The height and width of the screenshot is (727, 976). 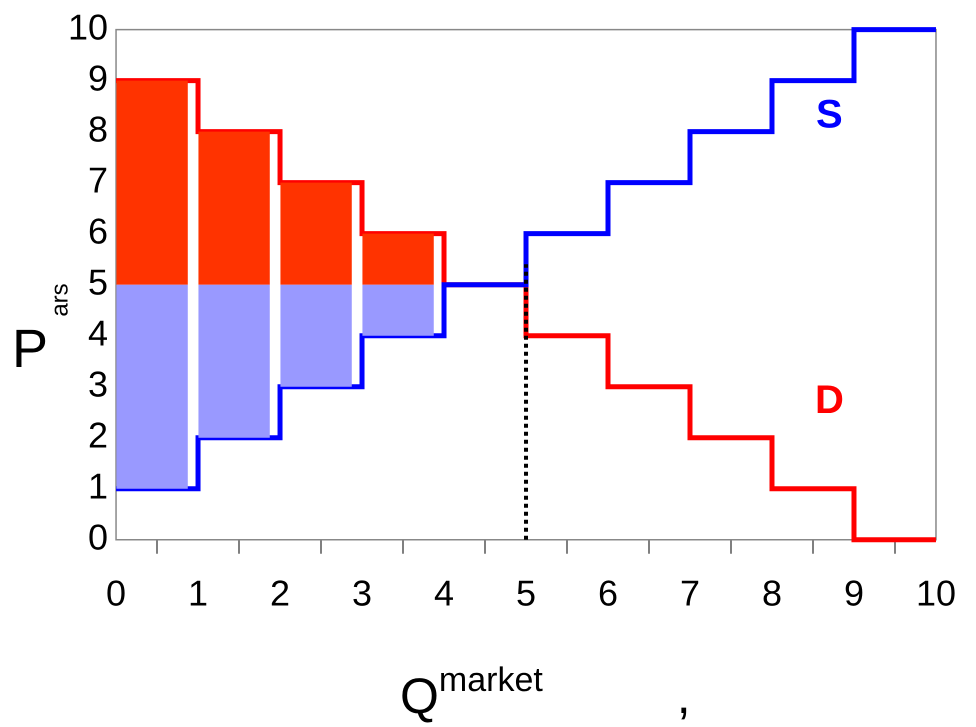 I want to click on x-tick-label: 2, so click(x=280, y=593).